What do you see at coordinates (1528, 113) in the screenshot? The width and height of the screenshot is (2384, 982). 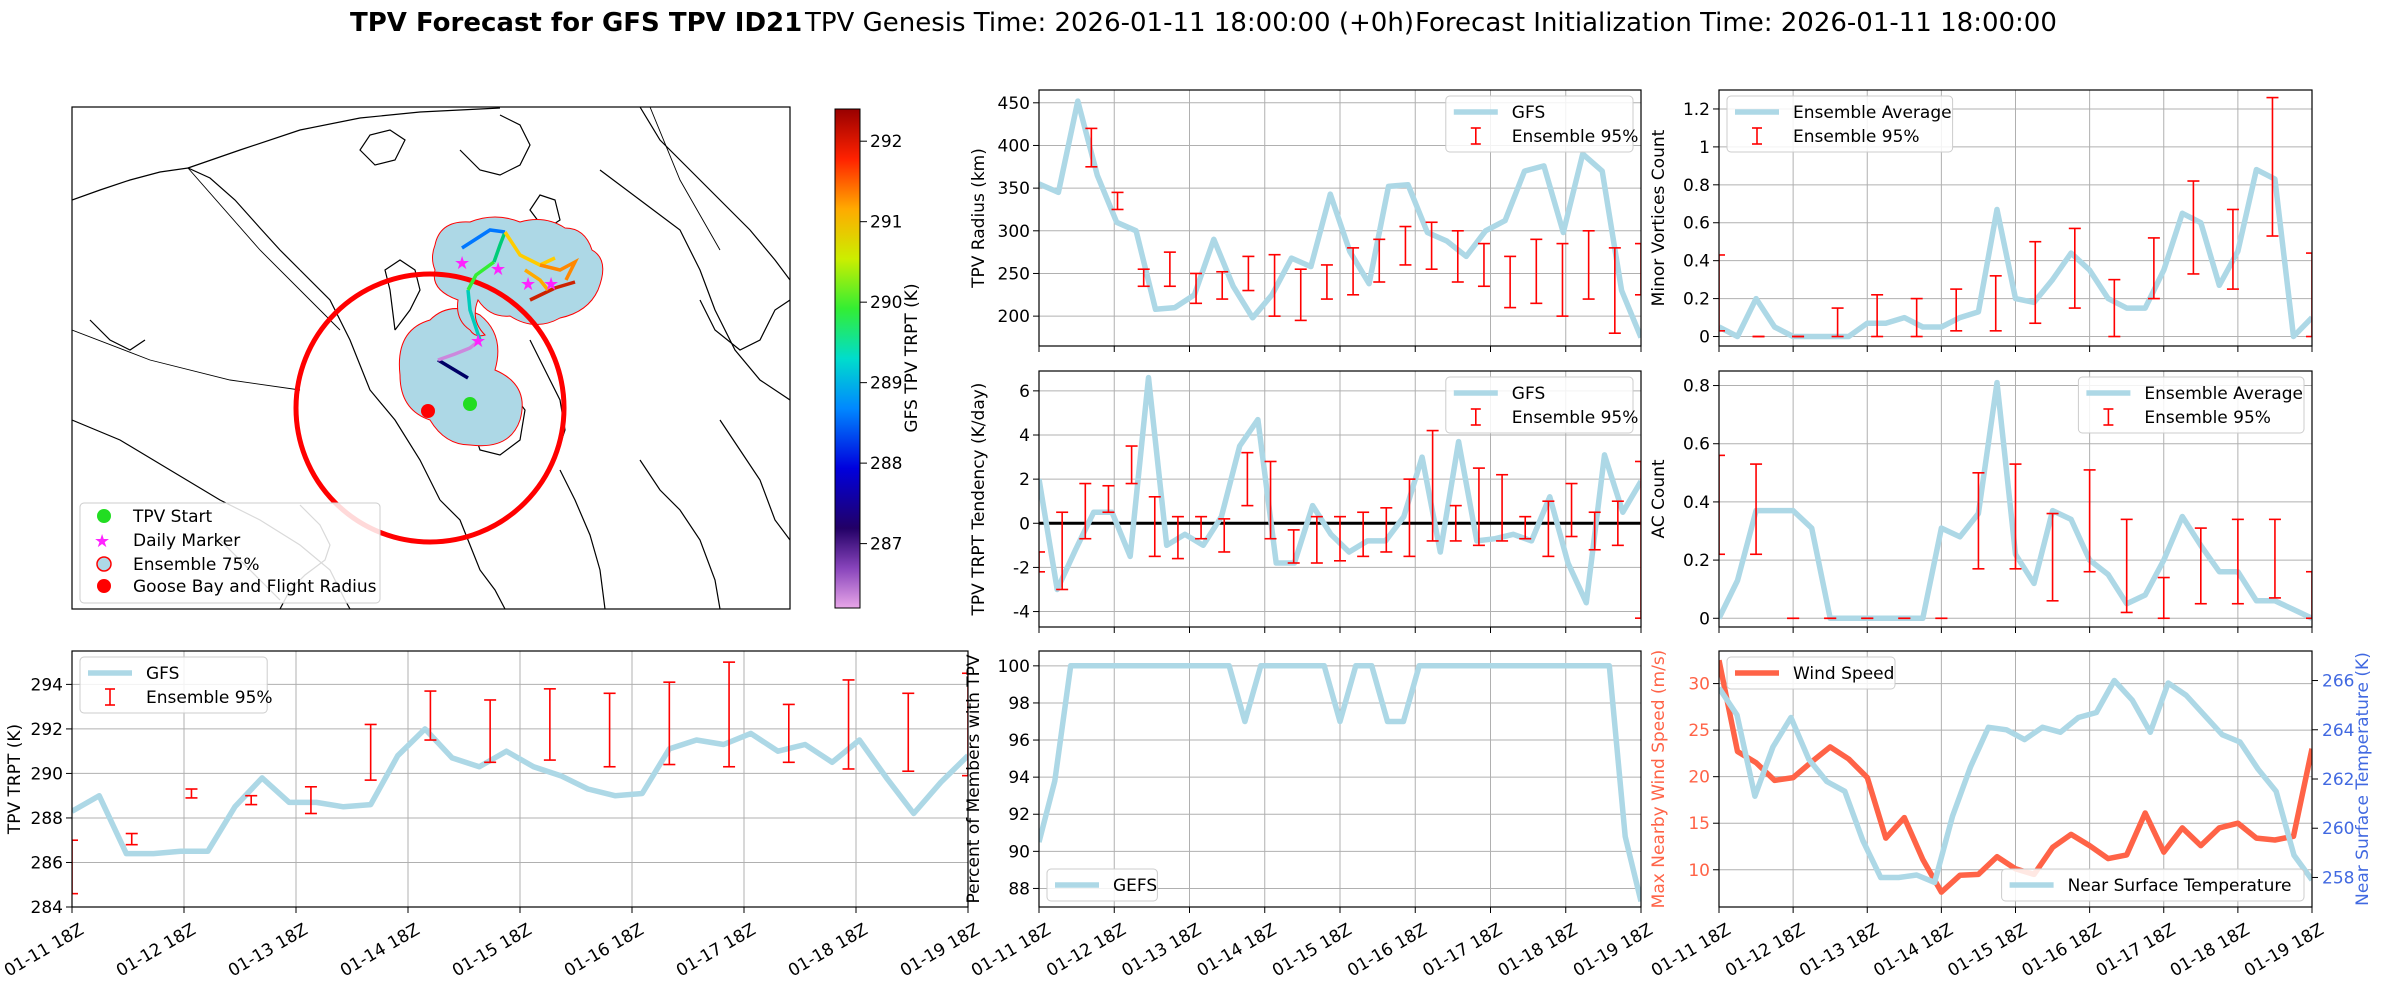 I see `legend-label: GFS` at bounding box center [1528, 113].